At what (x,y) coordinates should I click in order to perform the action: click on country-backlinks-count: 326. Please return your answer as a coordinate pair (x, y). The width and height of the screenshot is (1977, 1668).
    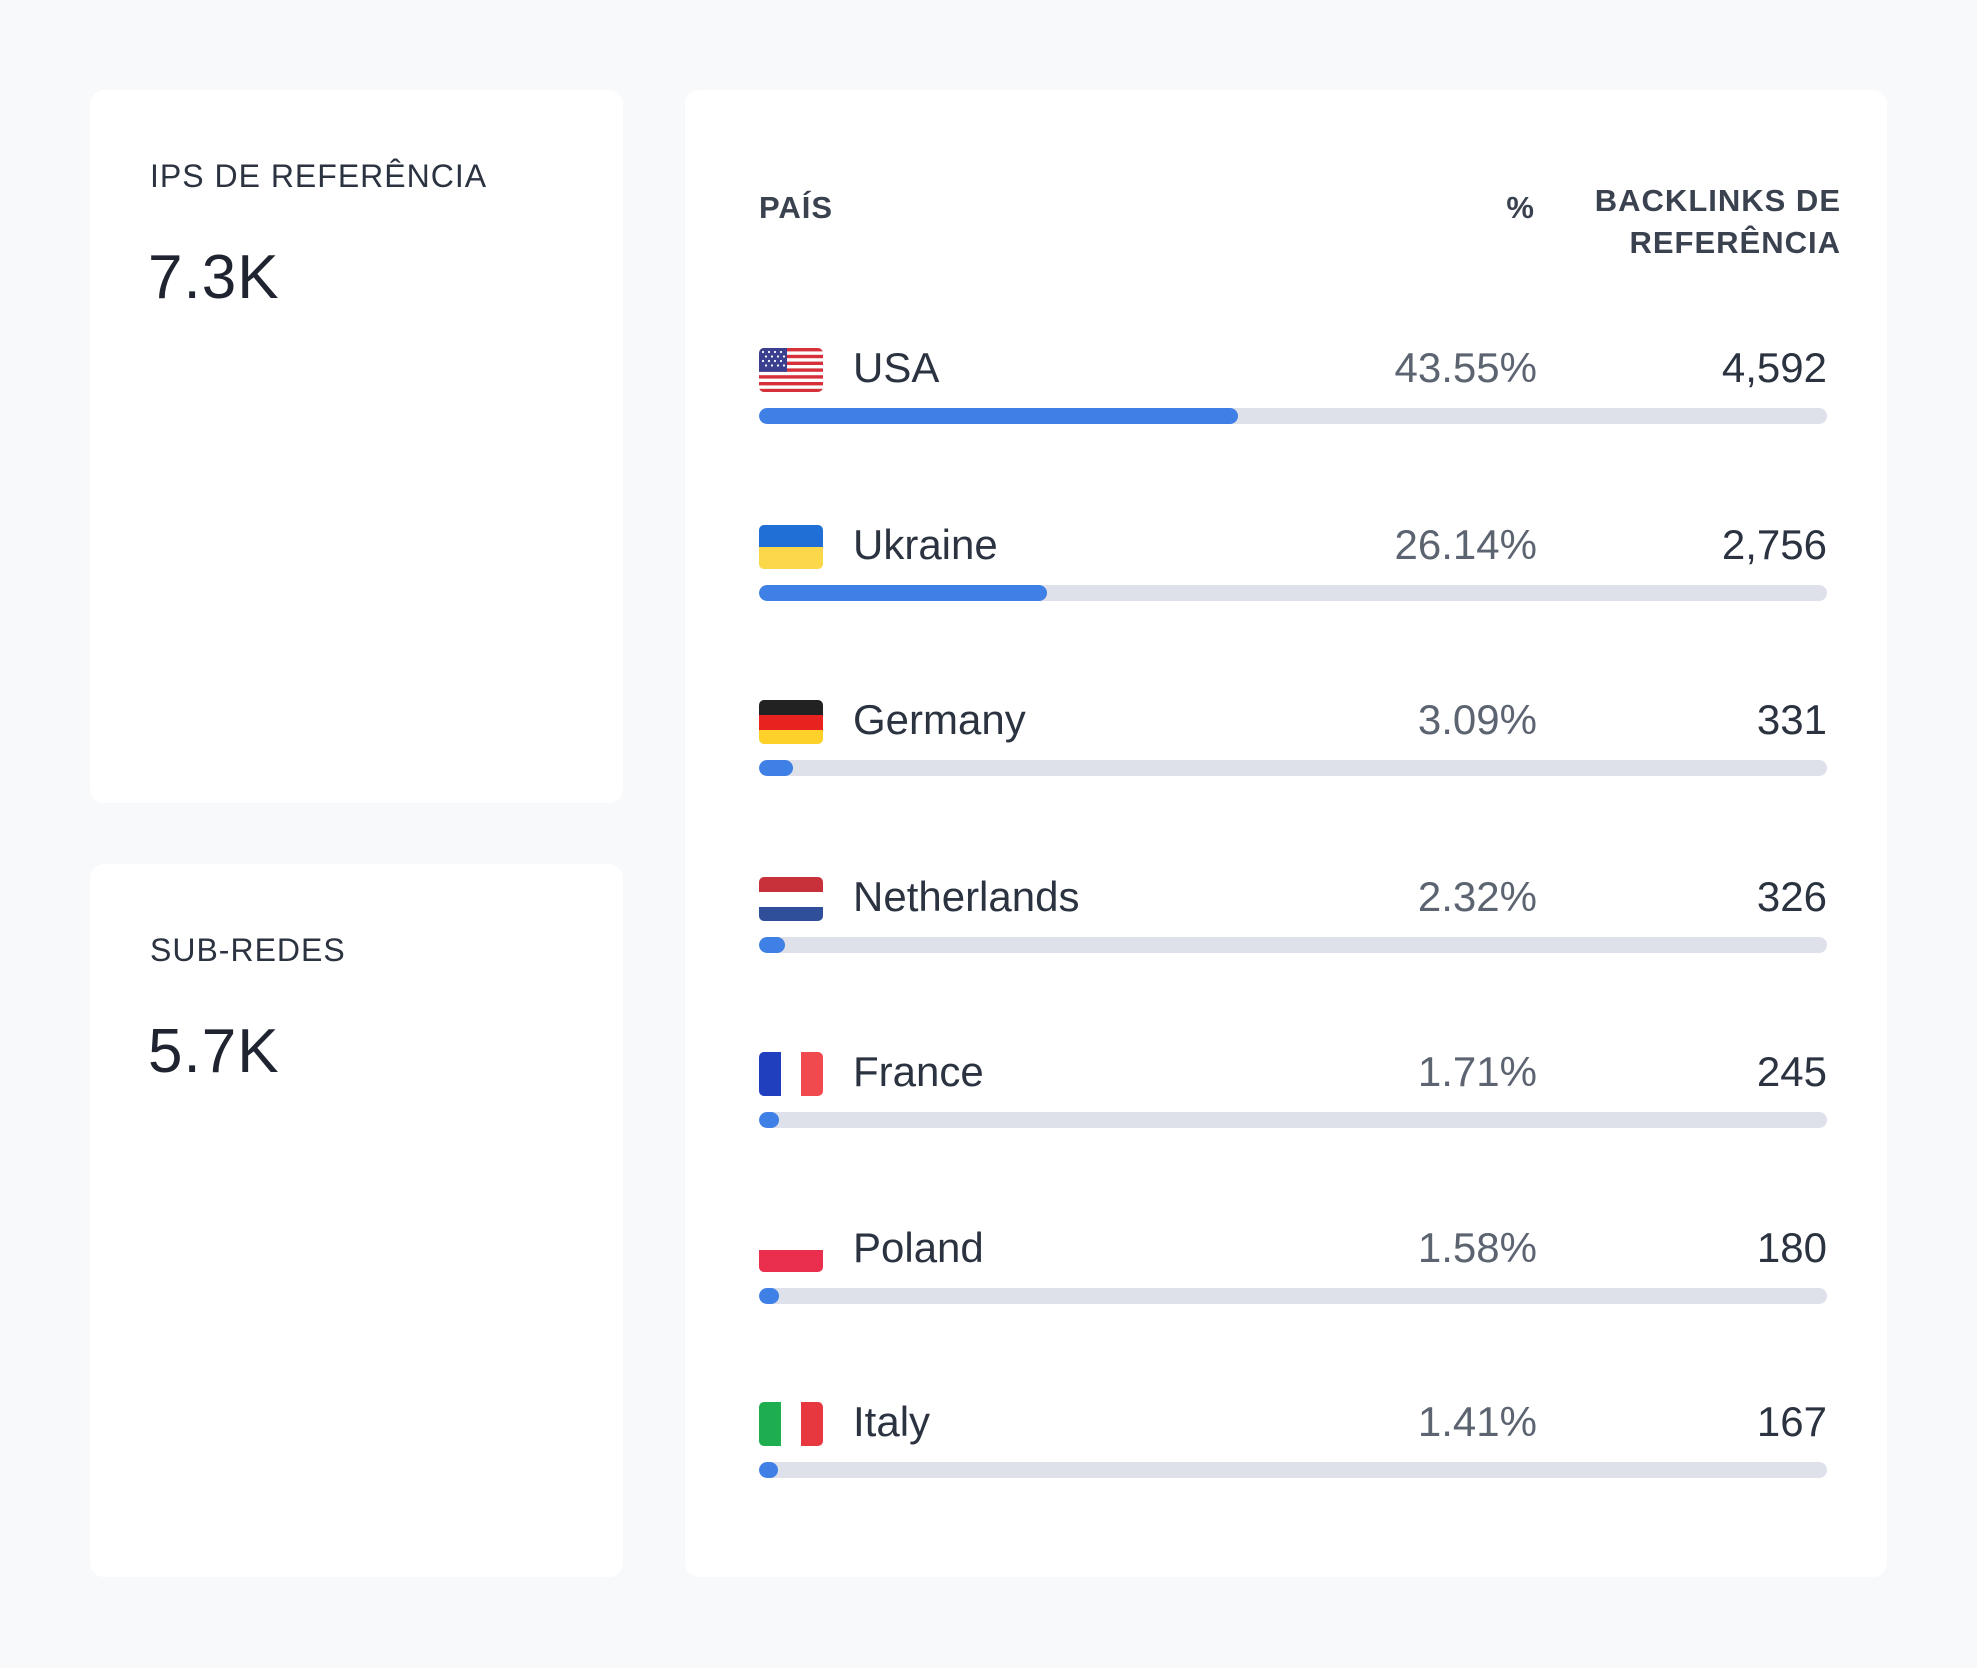
    Looking at the image, I should click on (1791, 896).